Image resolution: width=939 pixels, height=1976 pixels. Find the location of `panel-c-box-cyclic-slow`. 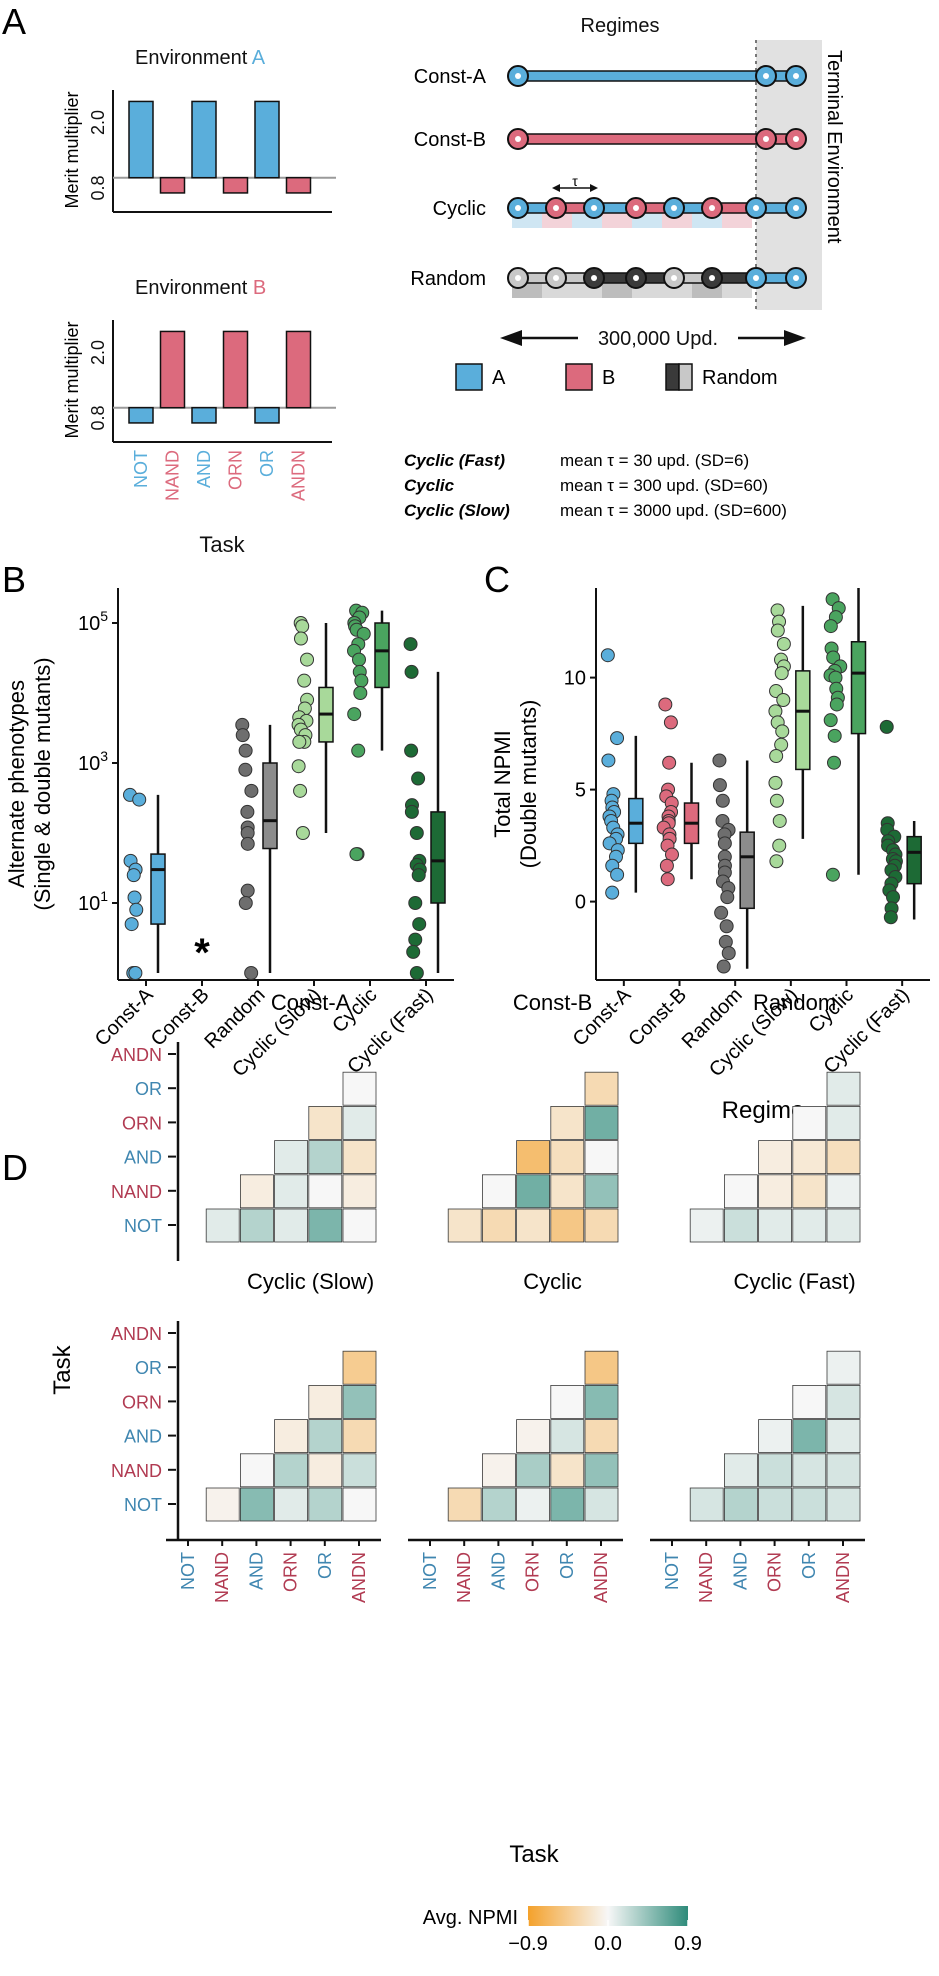

panel-c-box-cyclic-slow is located at coordinates (803, 720).